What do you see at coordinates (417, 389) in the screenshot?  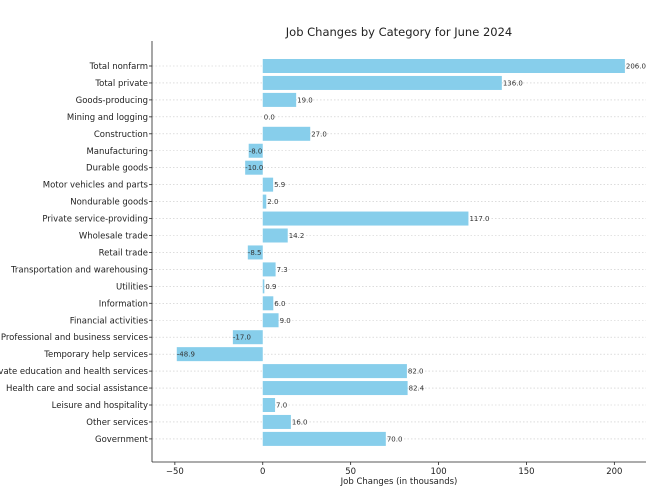 I see `value-label: 82.4` at bounding box center [417, 389].